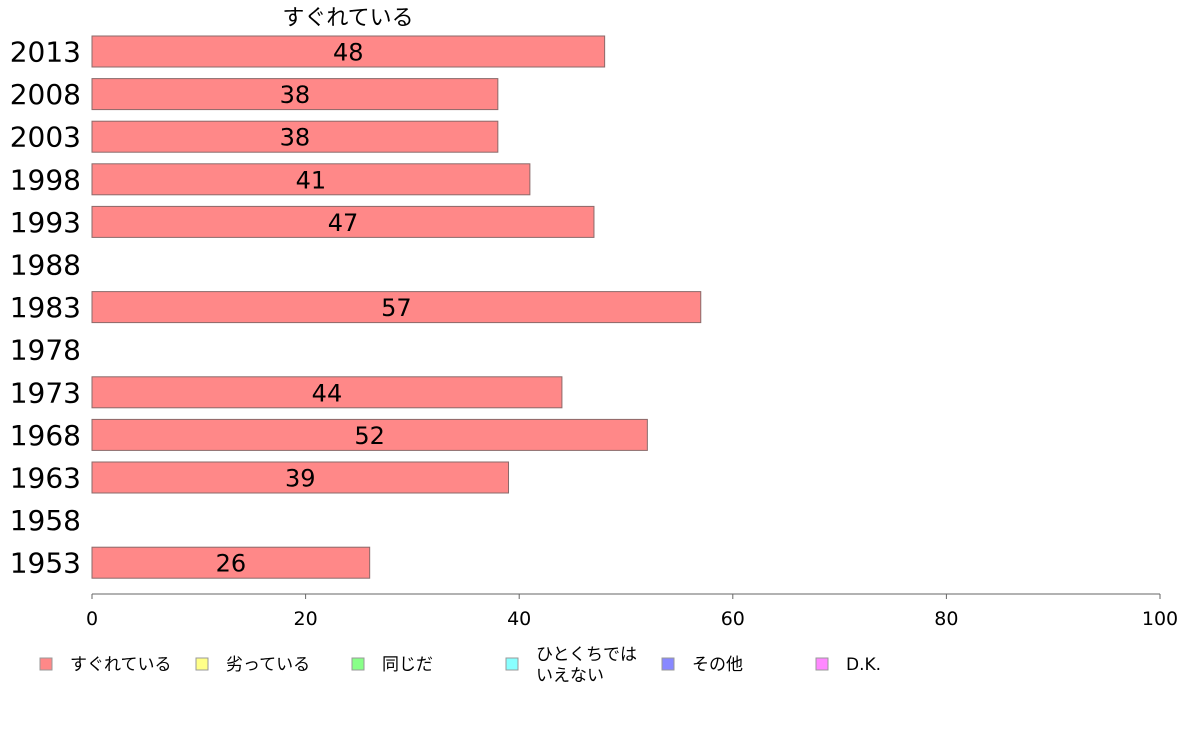 The height and width of the screenshot is (736, 1188). Describe the element at coordinates (733, 619) in the screenshot. I see `x-tick-label: 60` at that location.